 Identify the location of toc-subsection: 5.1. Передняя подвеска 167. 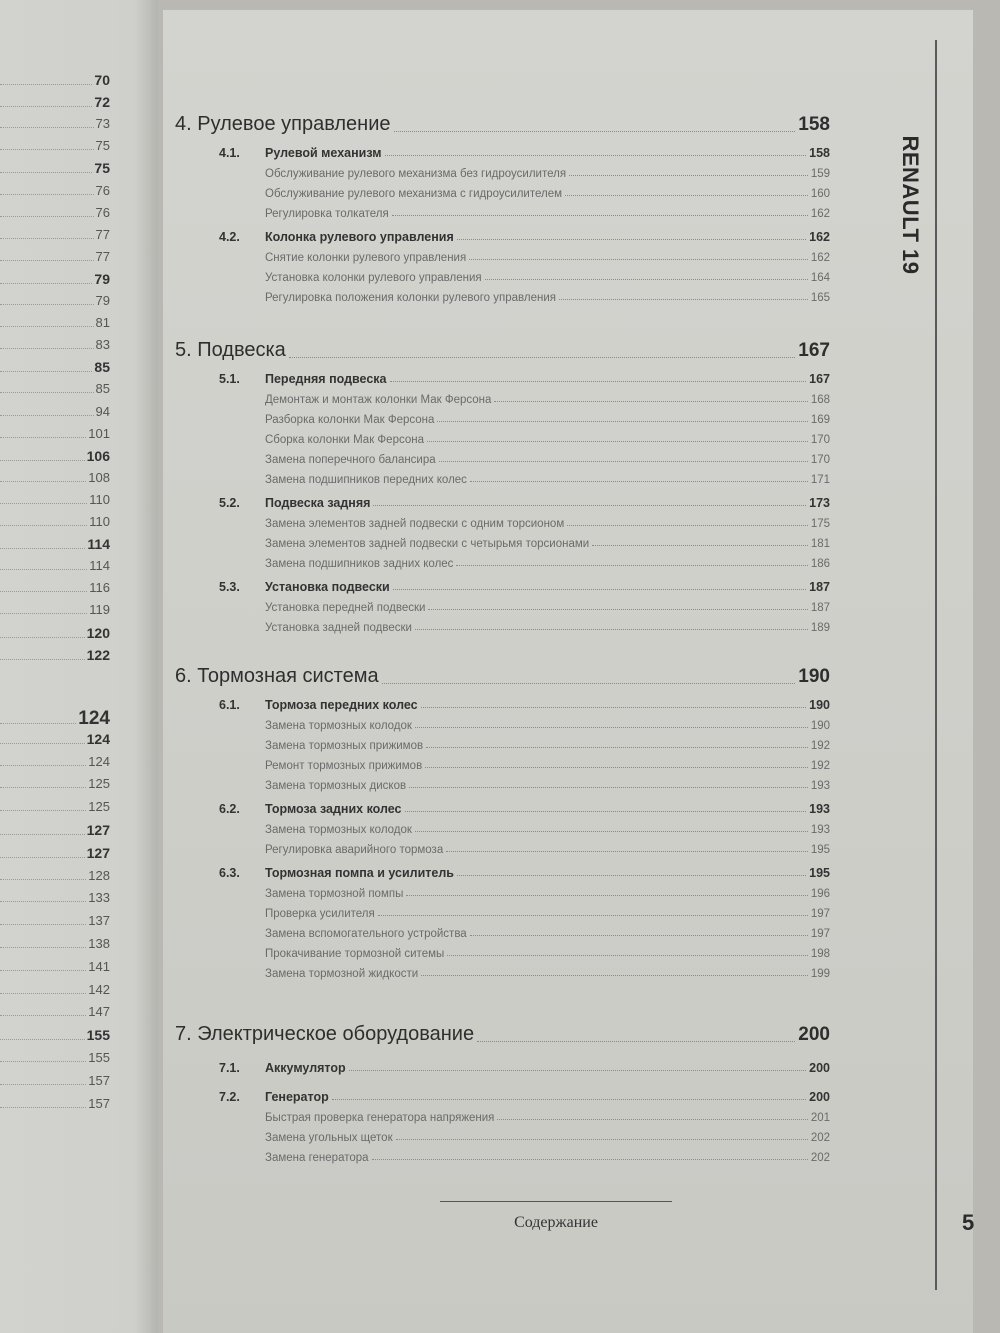
(502, 374).